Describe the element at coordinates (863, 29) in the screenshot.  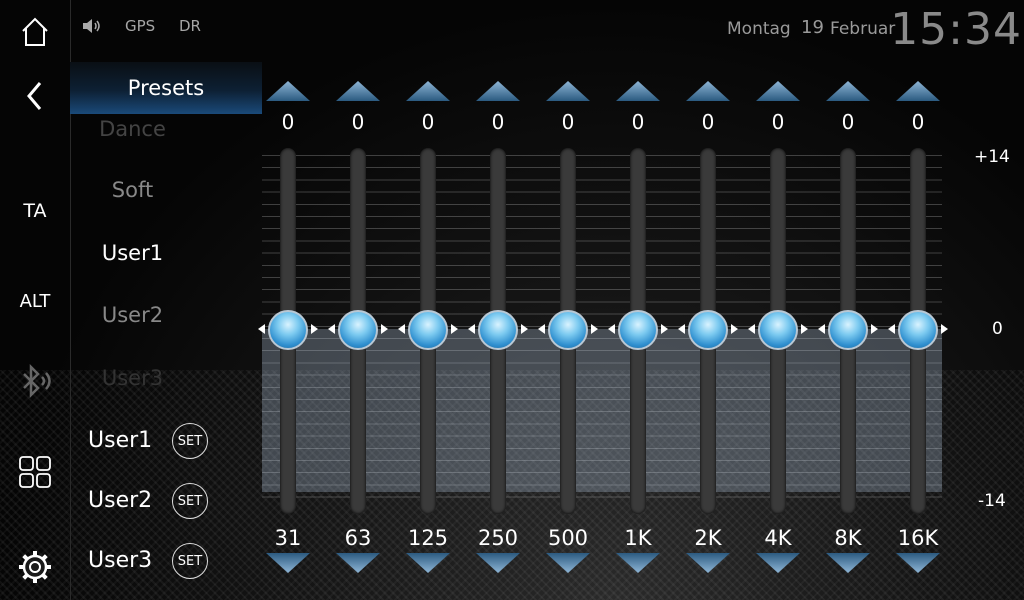
I see `date-month: Februar` at that location.